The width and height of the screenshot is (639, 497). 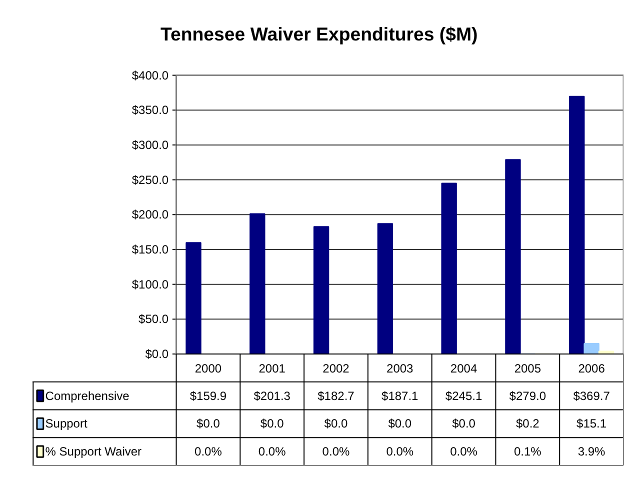 What do you see at coordinates (592, 368) in the screenshot?
I see `x-tick-label: 2006` at bounding box center [592, 368].